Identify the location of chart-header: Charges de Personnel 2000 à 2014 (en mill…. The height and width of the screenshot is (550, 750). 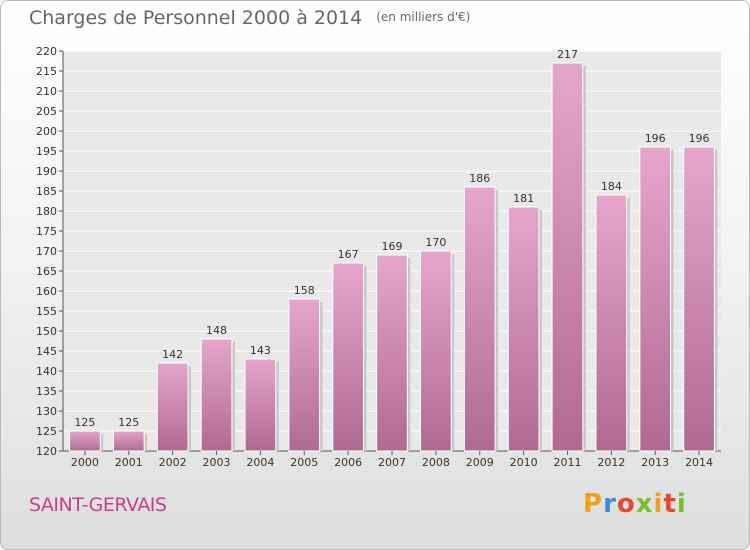
(249, 18).